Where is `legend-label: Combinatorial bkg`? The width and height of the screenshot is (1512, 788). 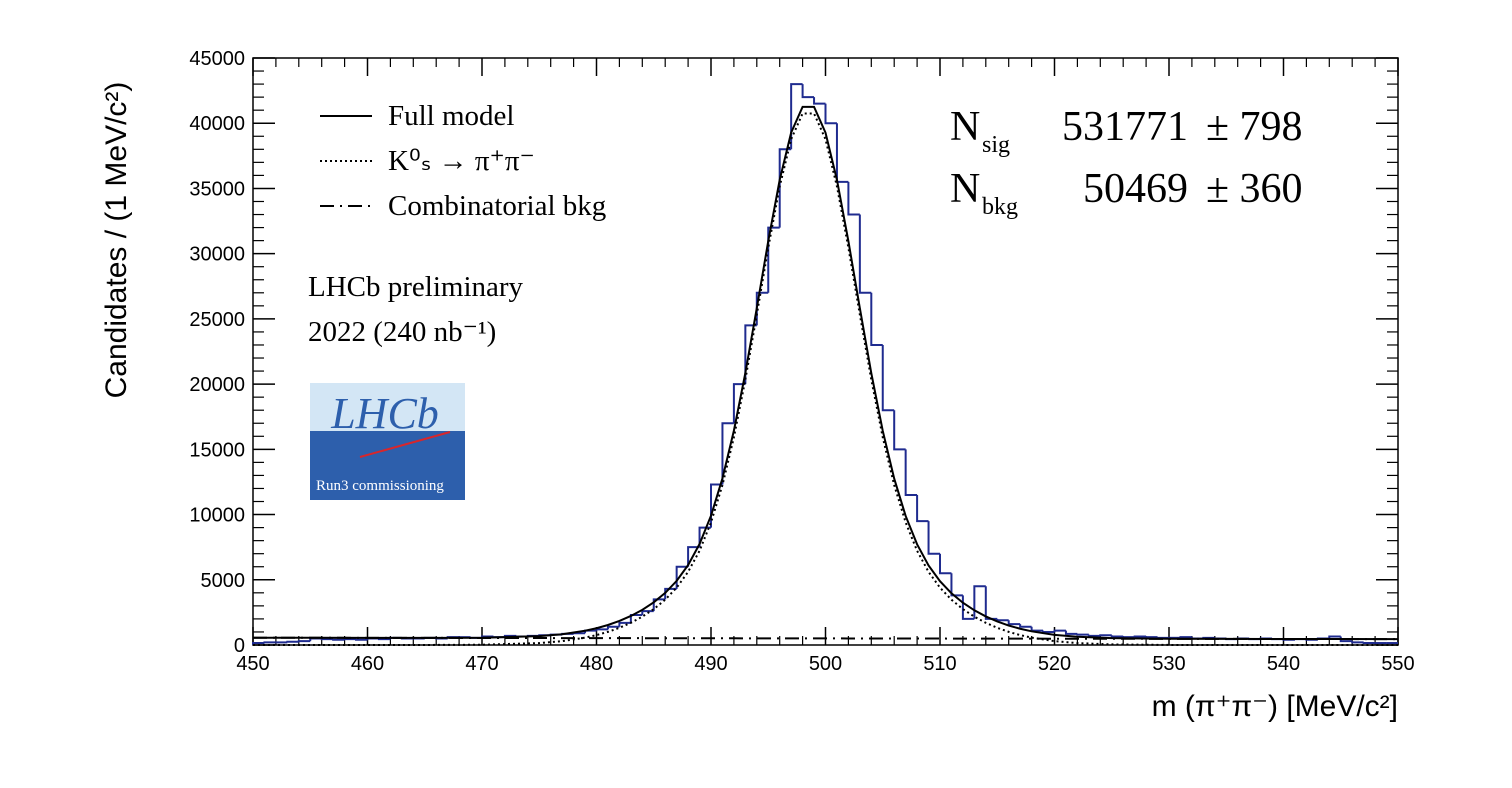 legend-label: Combinatorial bkg is located at coordinates (497, 206).